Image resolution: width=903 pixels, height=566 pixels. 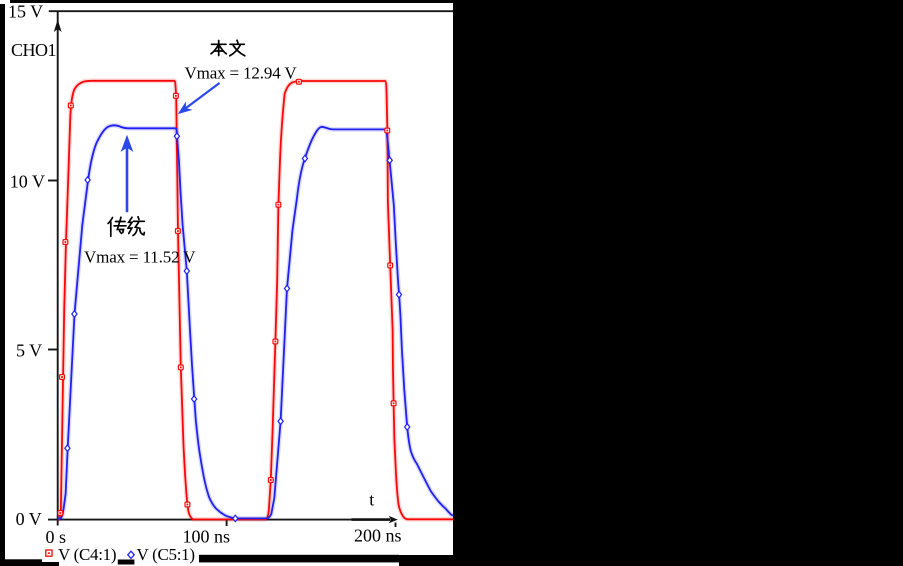 What do you see at coordinates (29, 519) in the screenshot?
I see `svg-text: 0 V` at bounding box center [29, 519].